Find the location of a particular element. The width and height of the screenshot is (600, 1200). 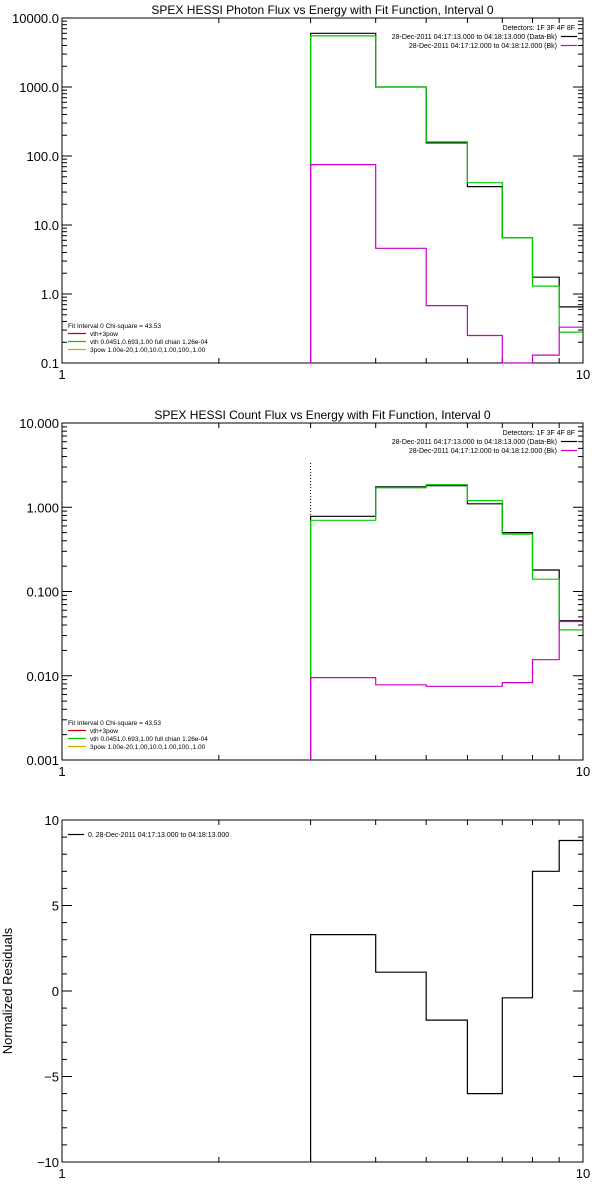

y-tick-label: −10 is located at coordinates (48, 1162).